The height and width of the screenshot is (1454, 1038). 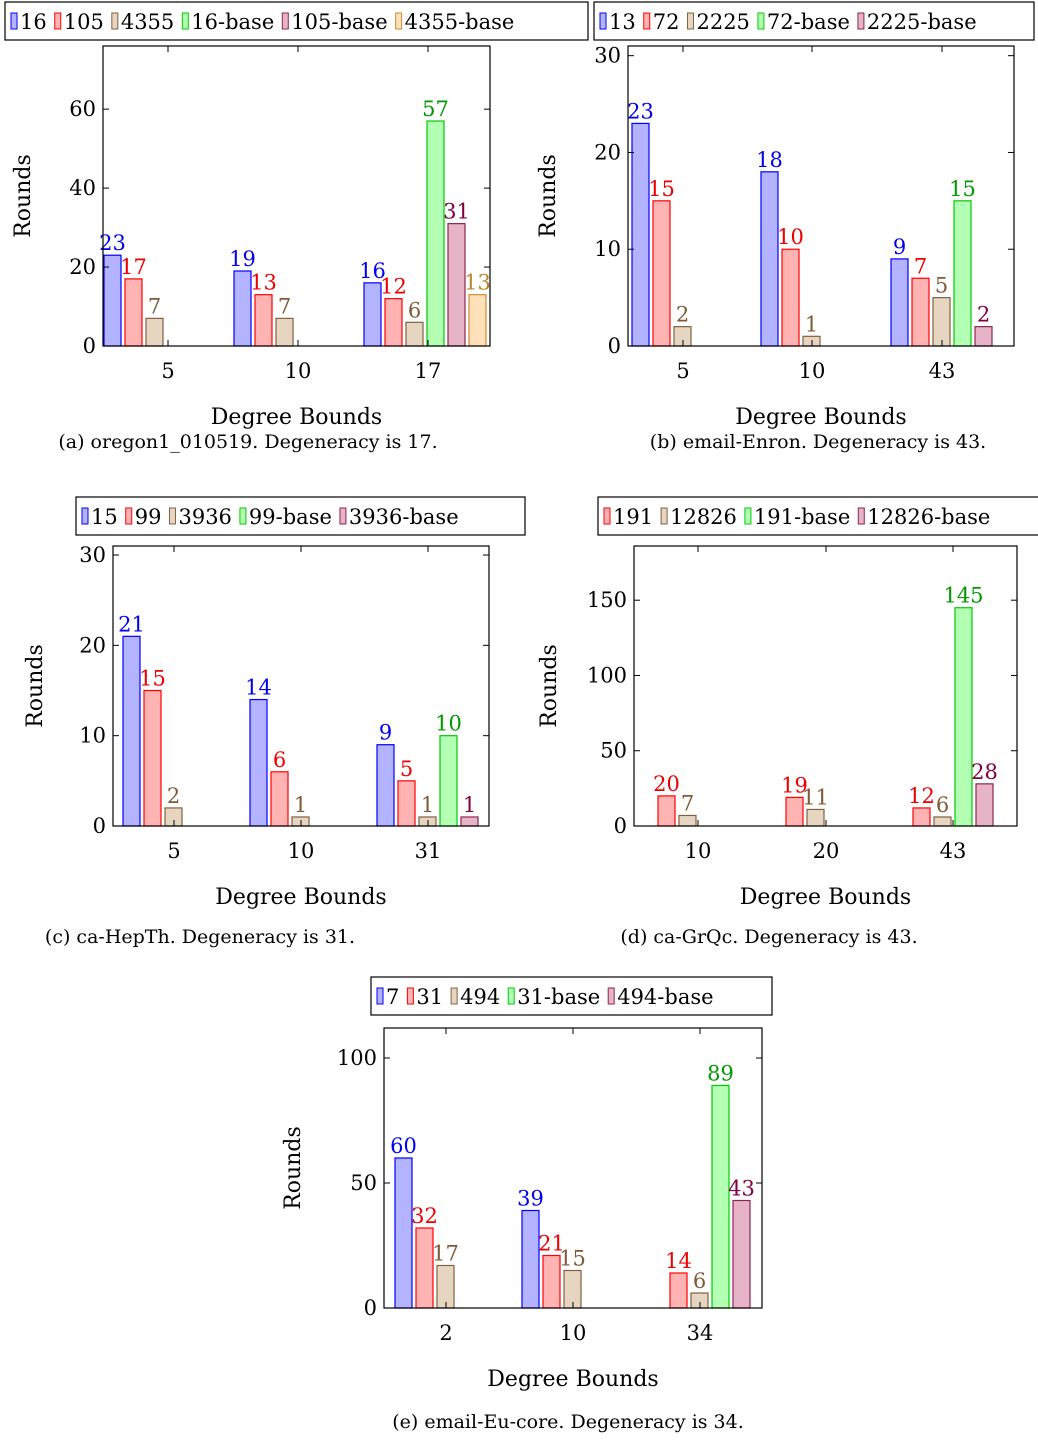 I want to click on x-tick-label: 10, so click(x=301, y=851).